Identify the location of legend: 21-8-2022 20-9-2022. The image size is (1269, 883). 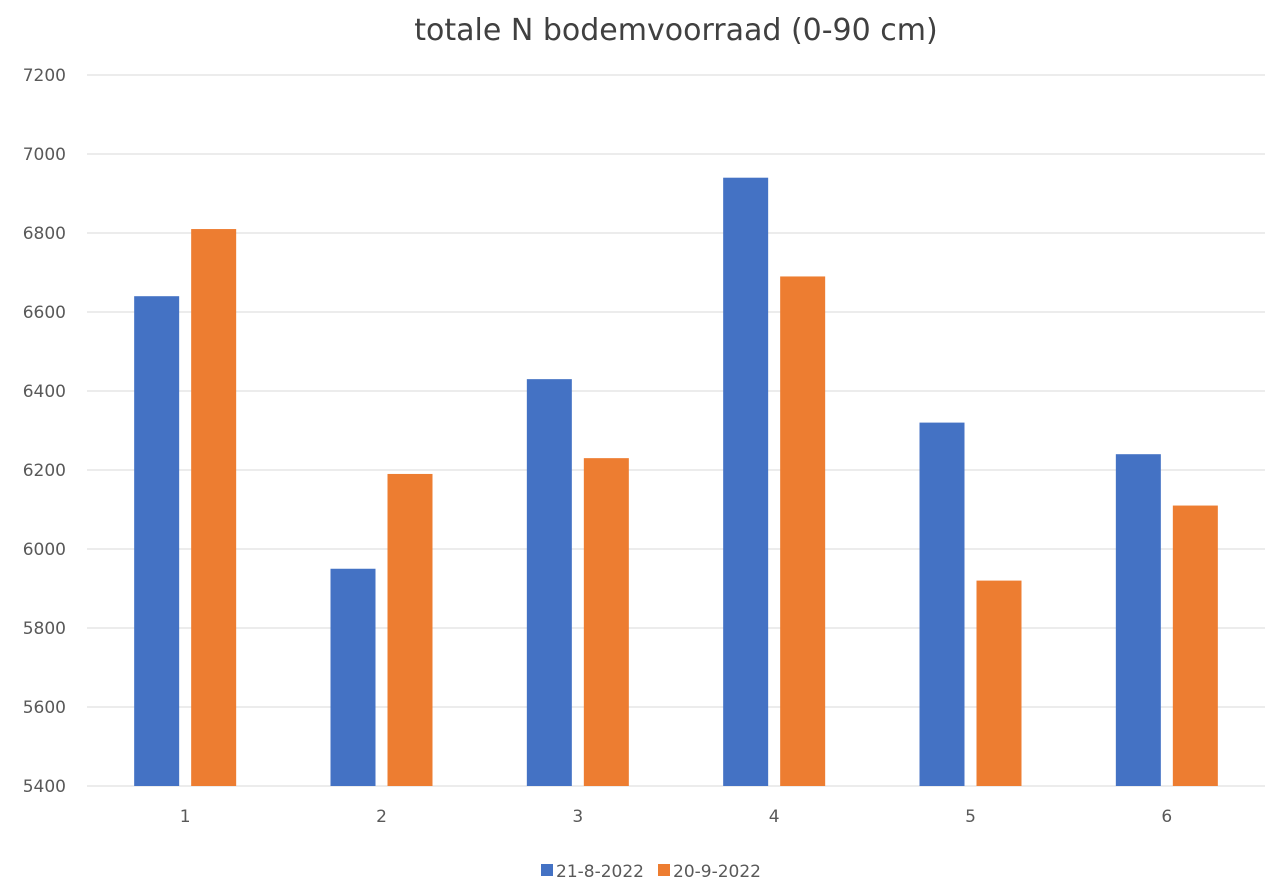
(651, 872).